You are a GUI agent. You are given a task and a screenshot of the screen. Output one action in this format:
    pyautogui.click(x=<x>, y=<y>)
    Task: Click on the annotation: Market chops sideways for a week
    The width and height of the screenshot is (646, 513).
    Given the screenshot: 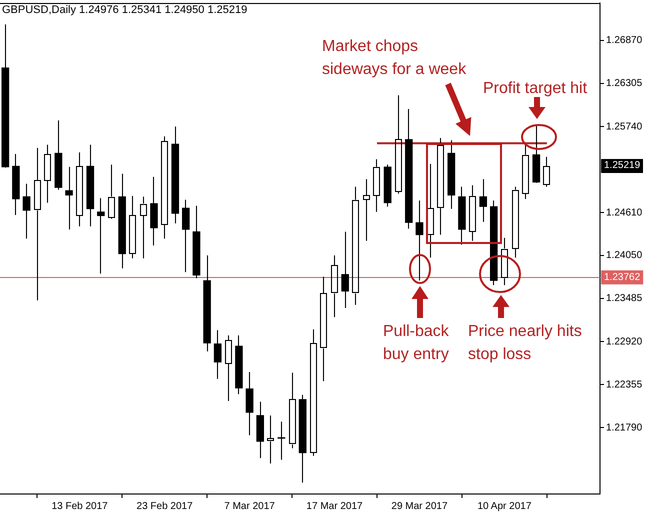 What is the action you would take?
    pyautogui.click(x=395, y=58)
    